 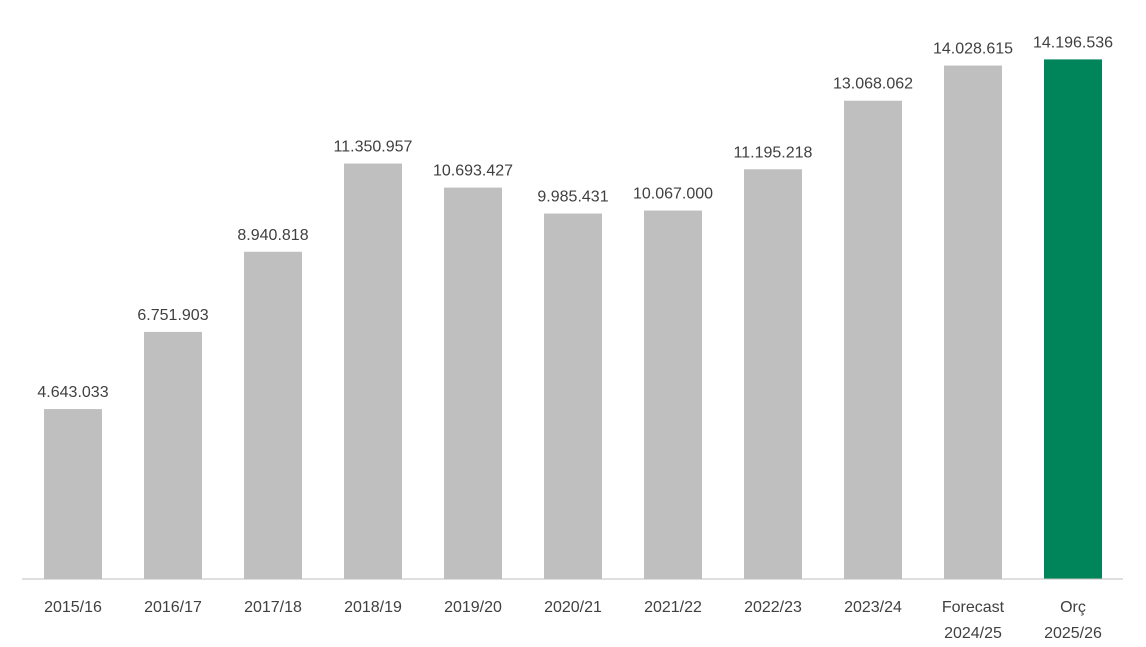 What do you see at coordinates (272, 235) in the screenshot?
I see `value-label: 8.940.818` at bounding box center [272, 235].